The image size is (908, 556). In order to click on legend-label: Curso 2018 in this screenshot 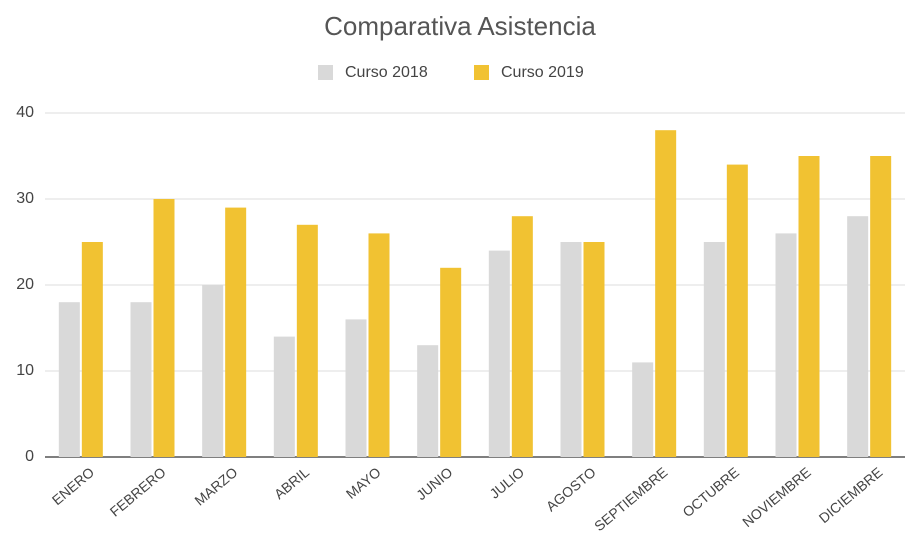, I will do `click(386, 72)`.